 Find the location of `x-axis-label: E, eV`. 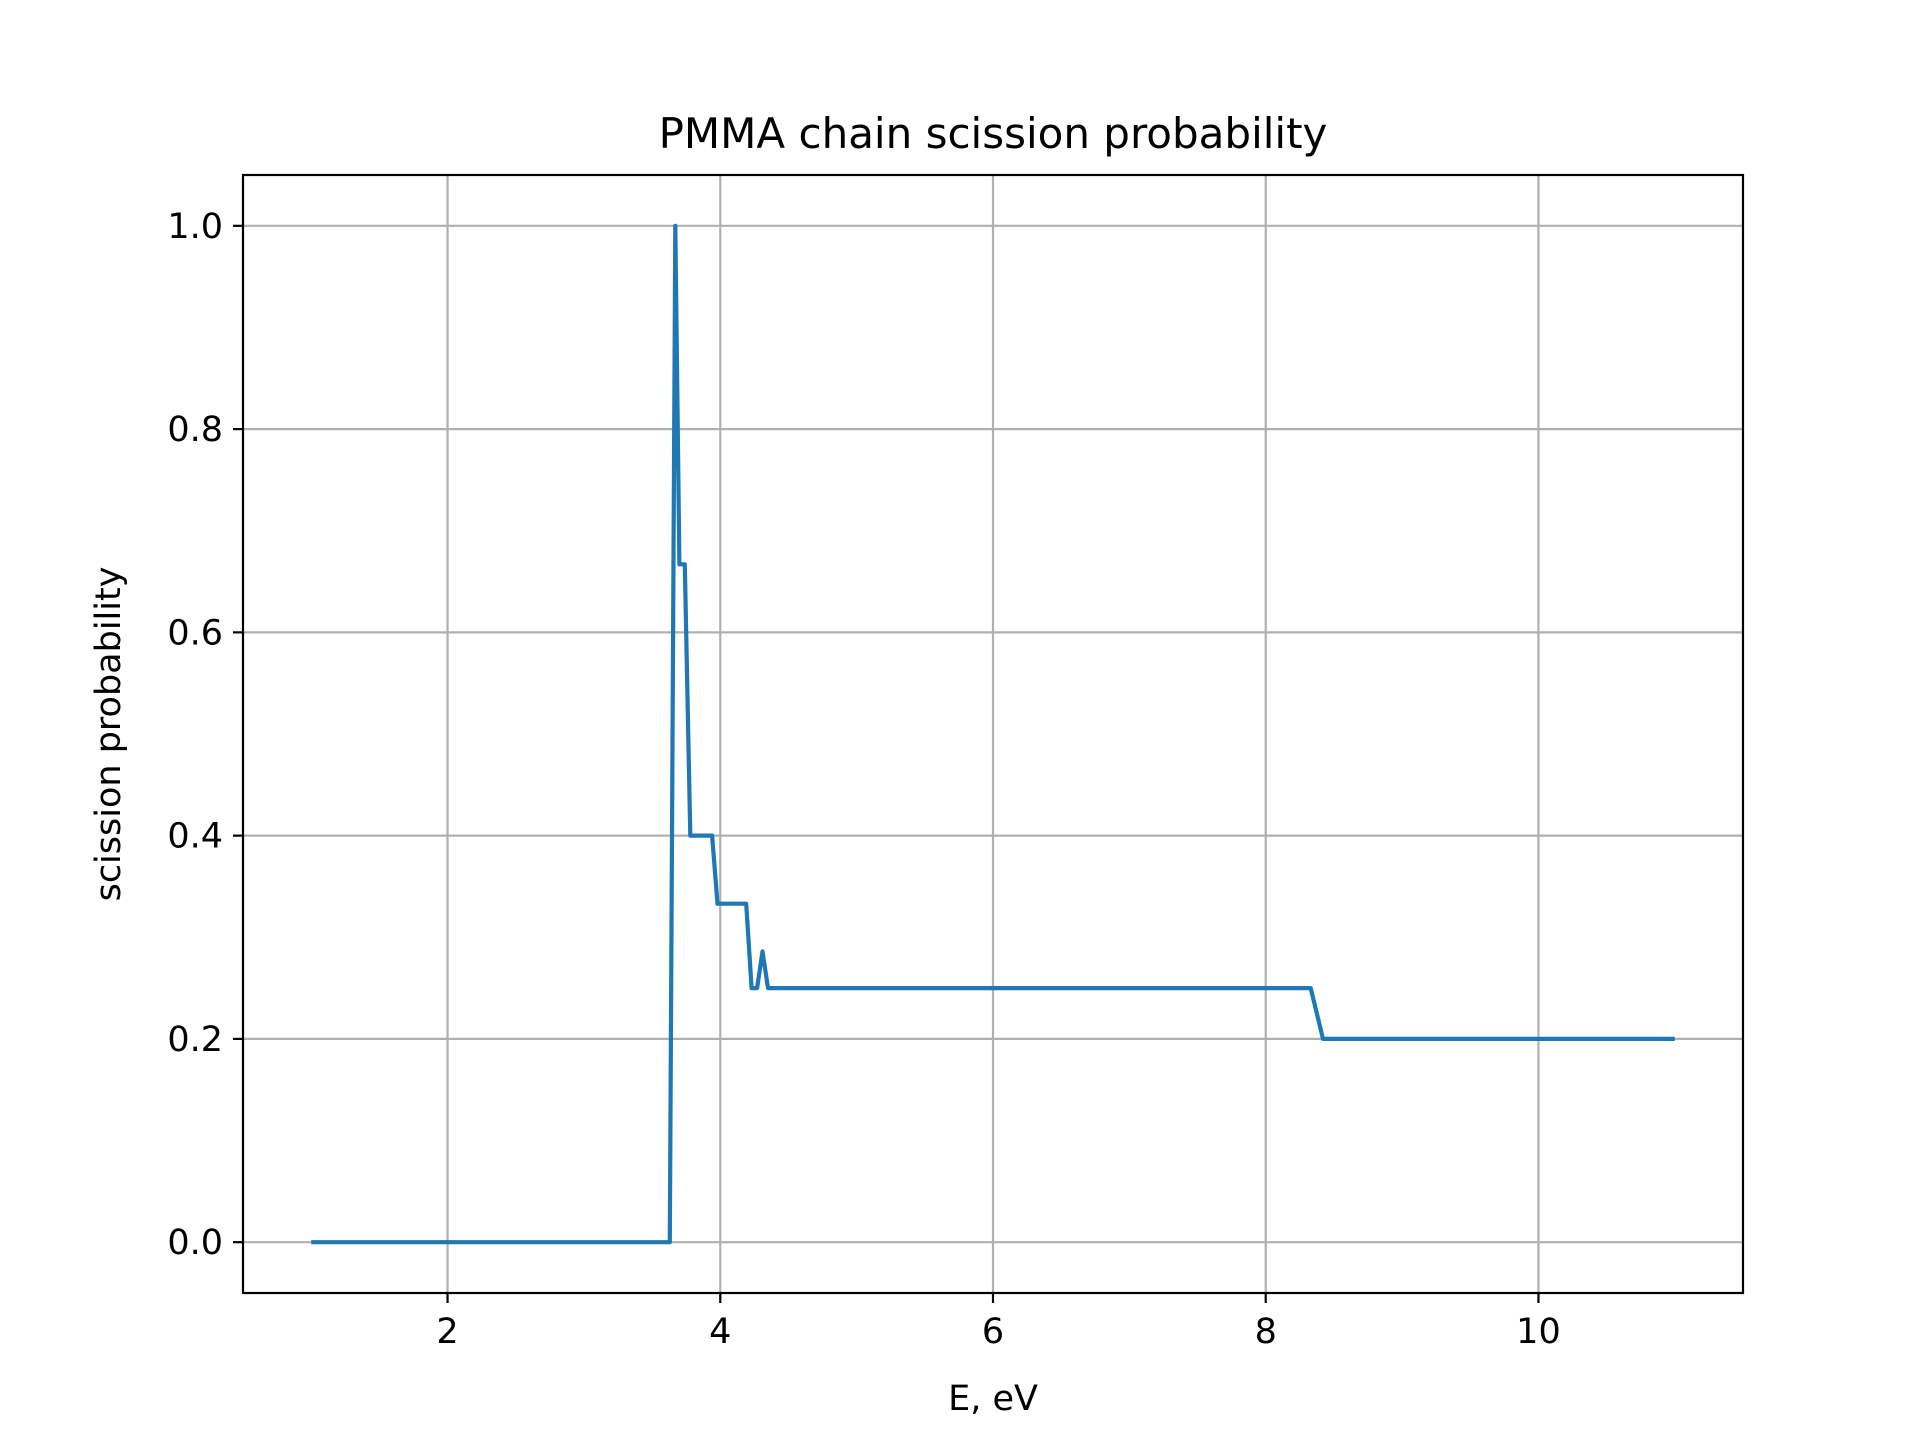

x-axis-label: E, eV is located at coordinates (993, 1399).